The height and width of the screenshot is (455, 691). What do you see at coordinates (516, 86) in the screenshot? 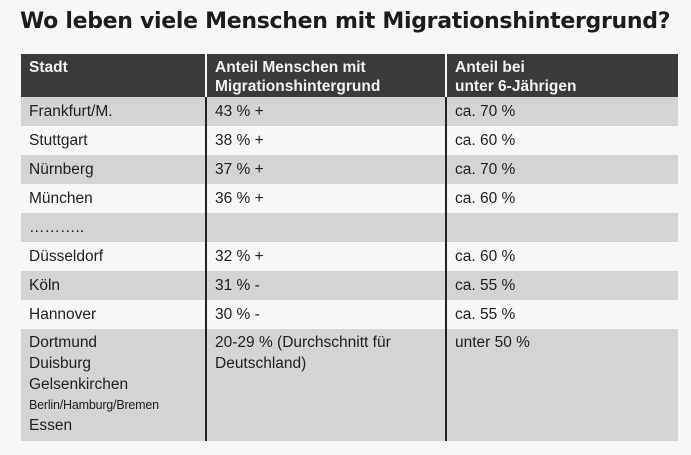
I see `header-under6-line2: unter 6-Jährigen` at bounding box center [516, 86].